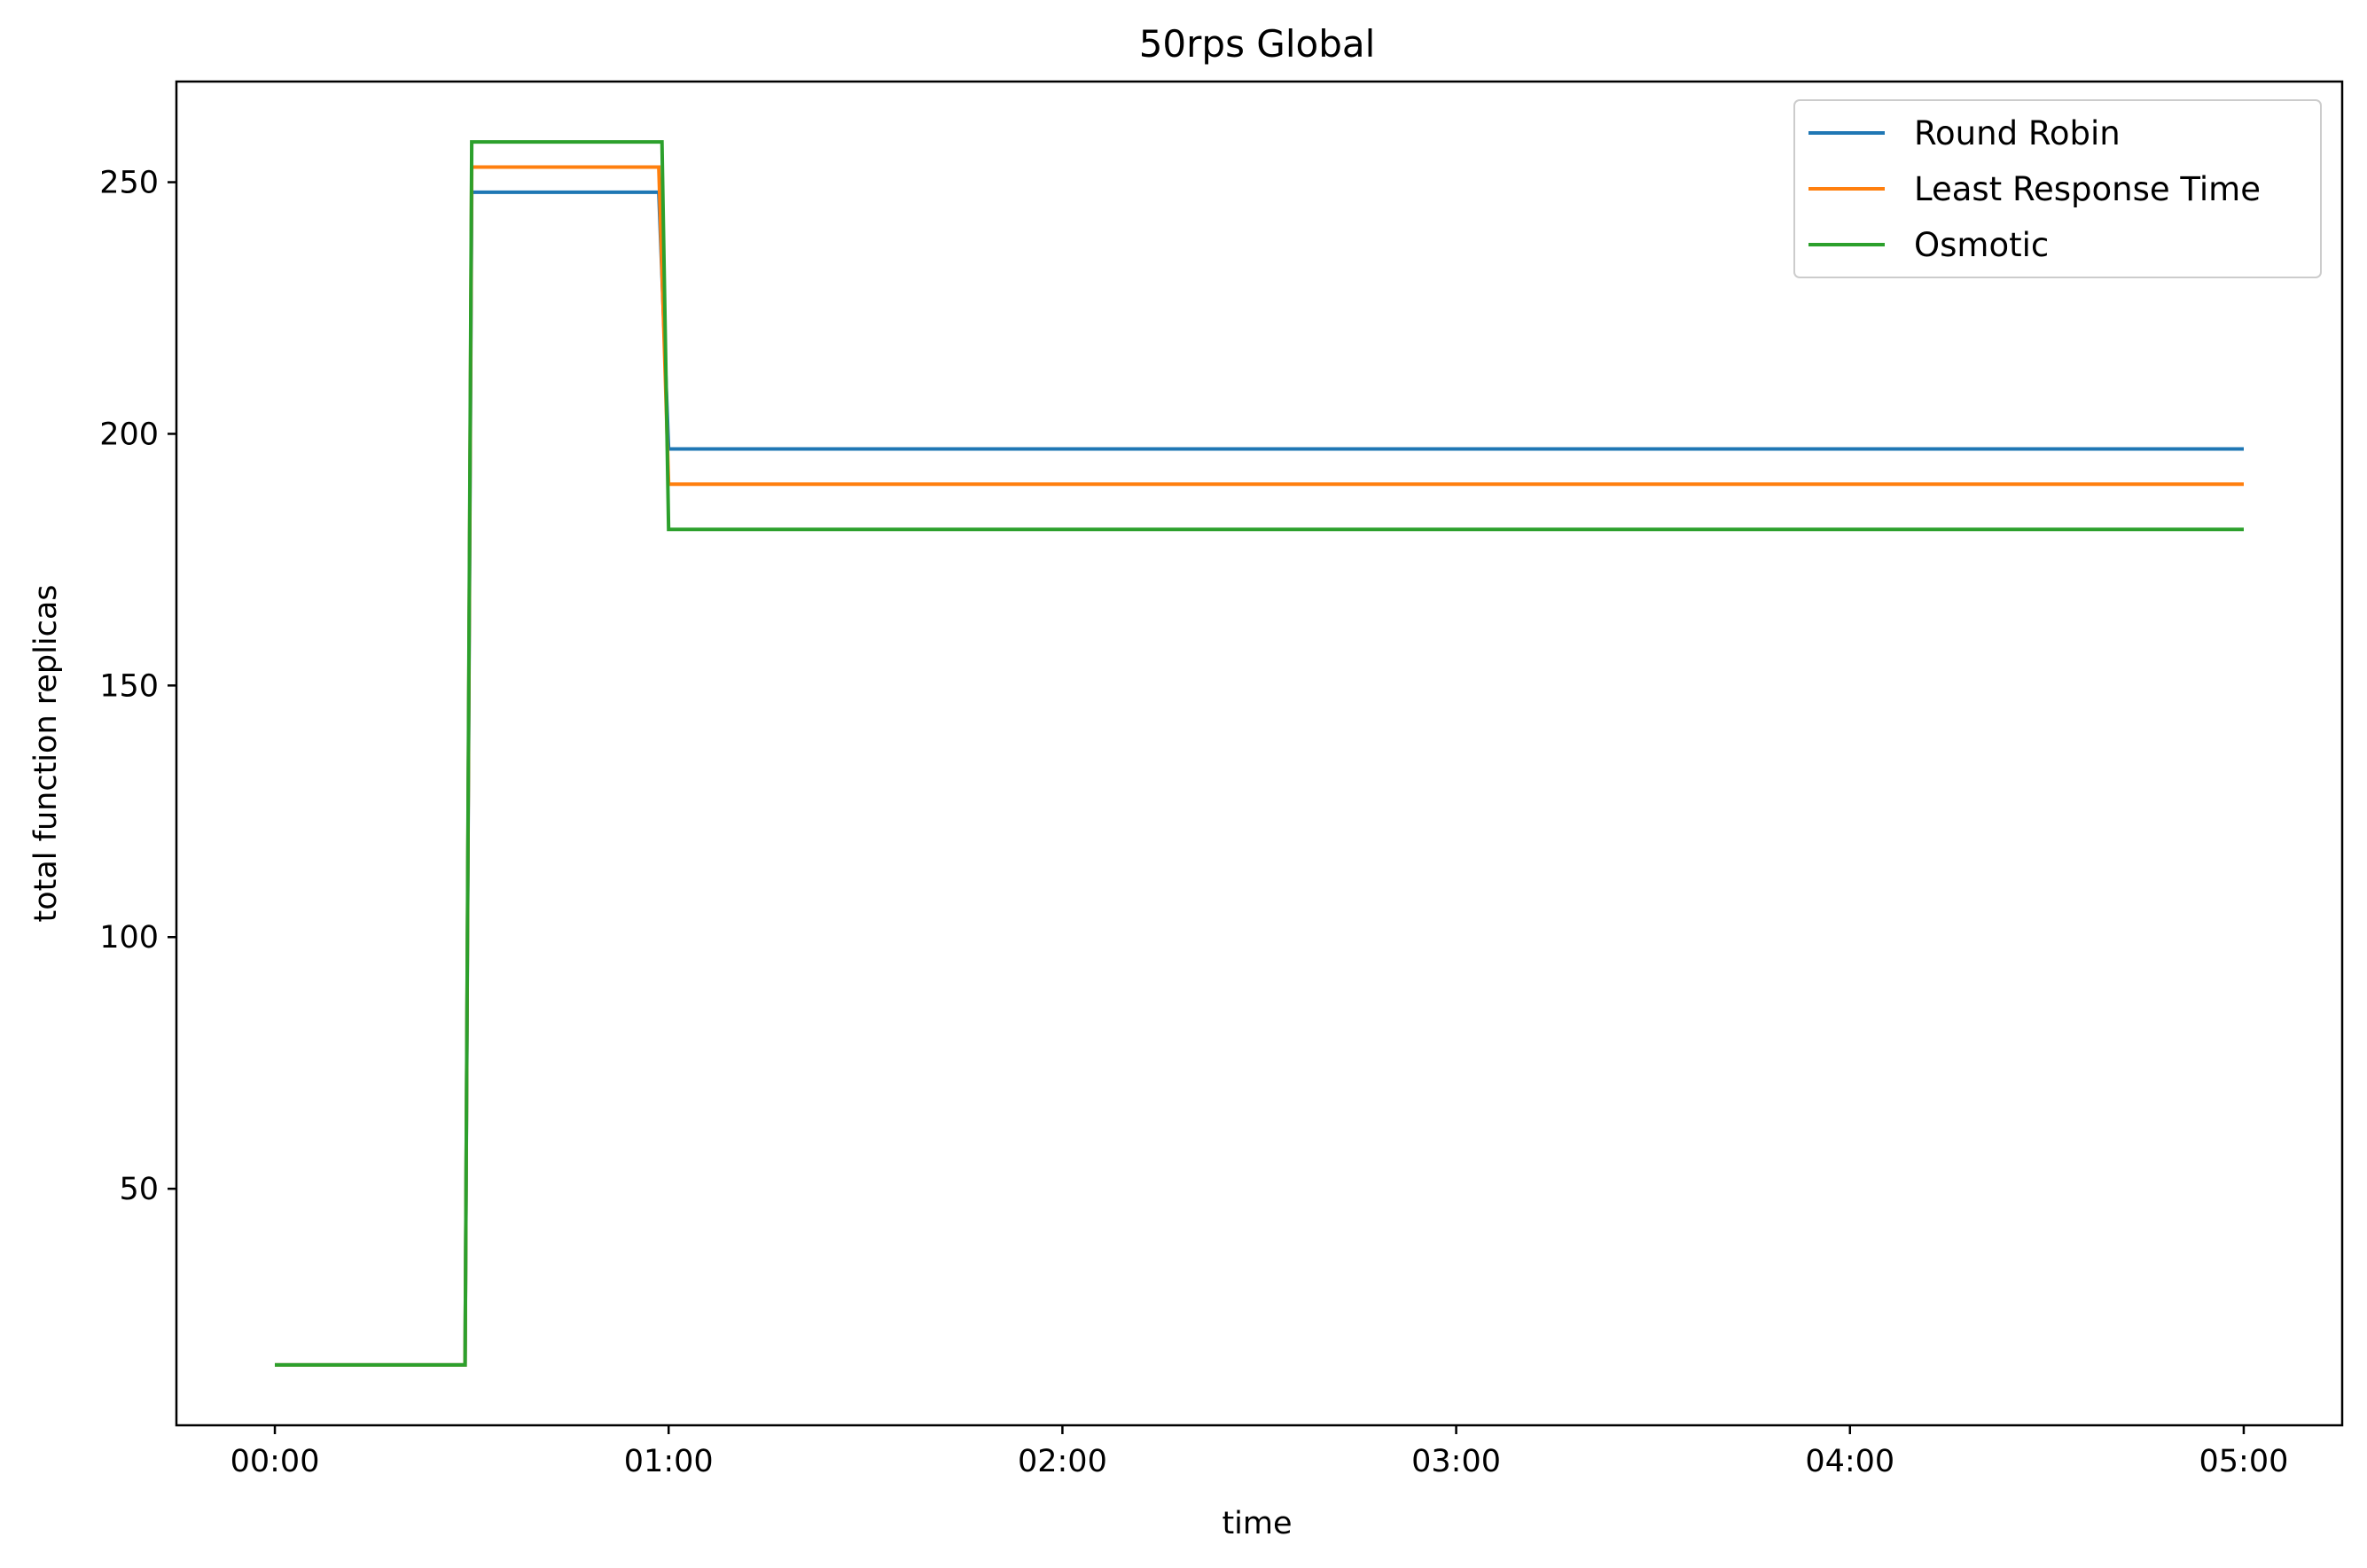  Describe the element at coordinates (139, 1189) in the screenshot. I see `y-tick-label: 50` at that location.